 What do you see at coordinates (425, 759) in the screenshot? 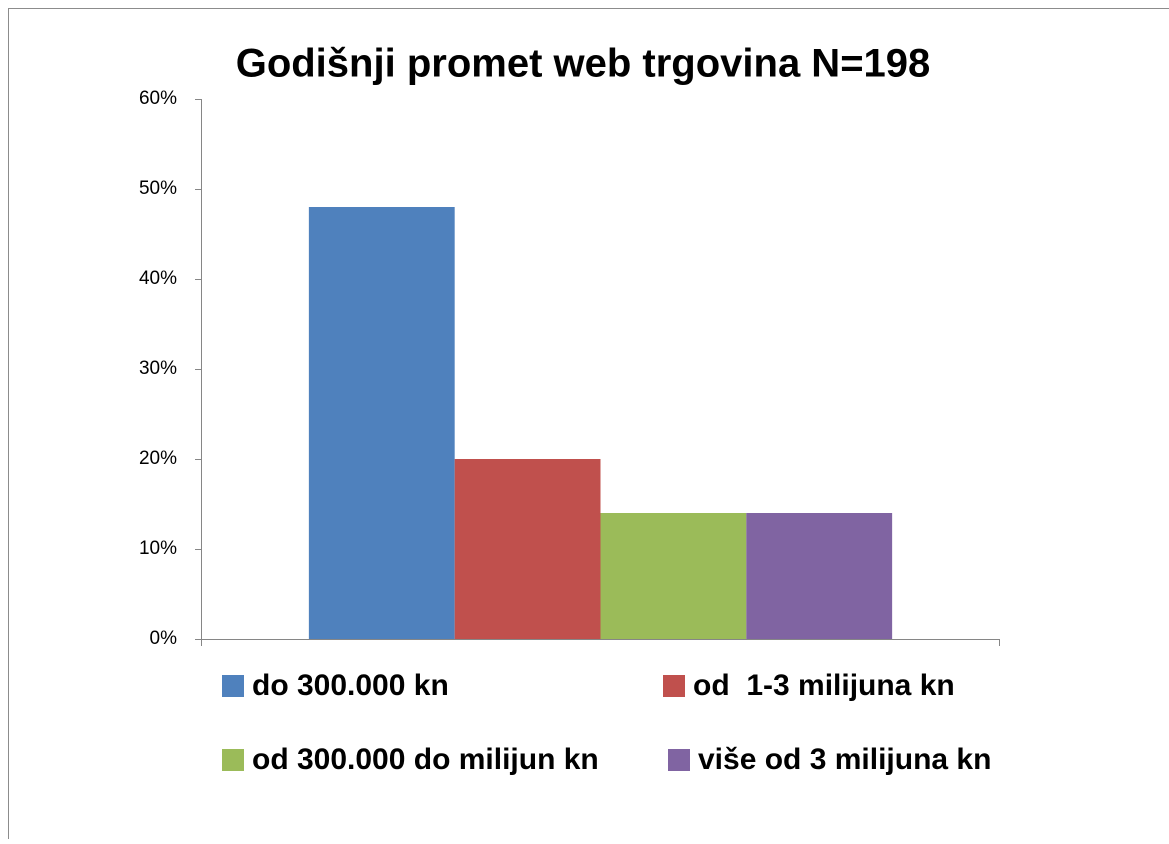
I see `legend-label: od 300.000 do milijun kn` at bounding box center [425, 759].